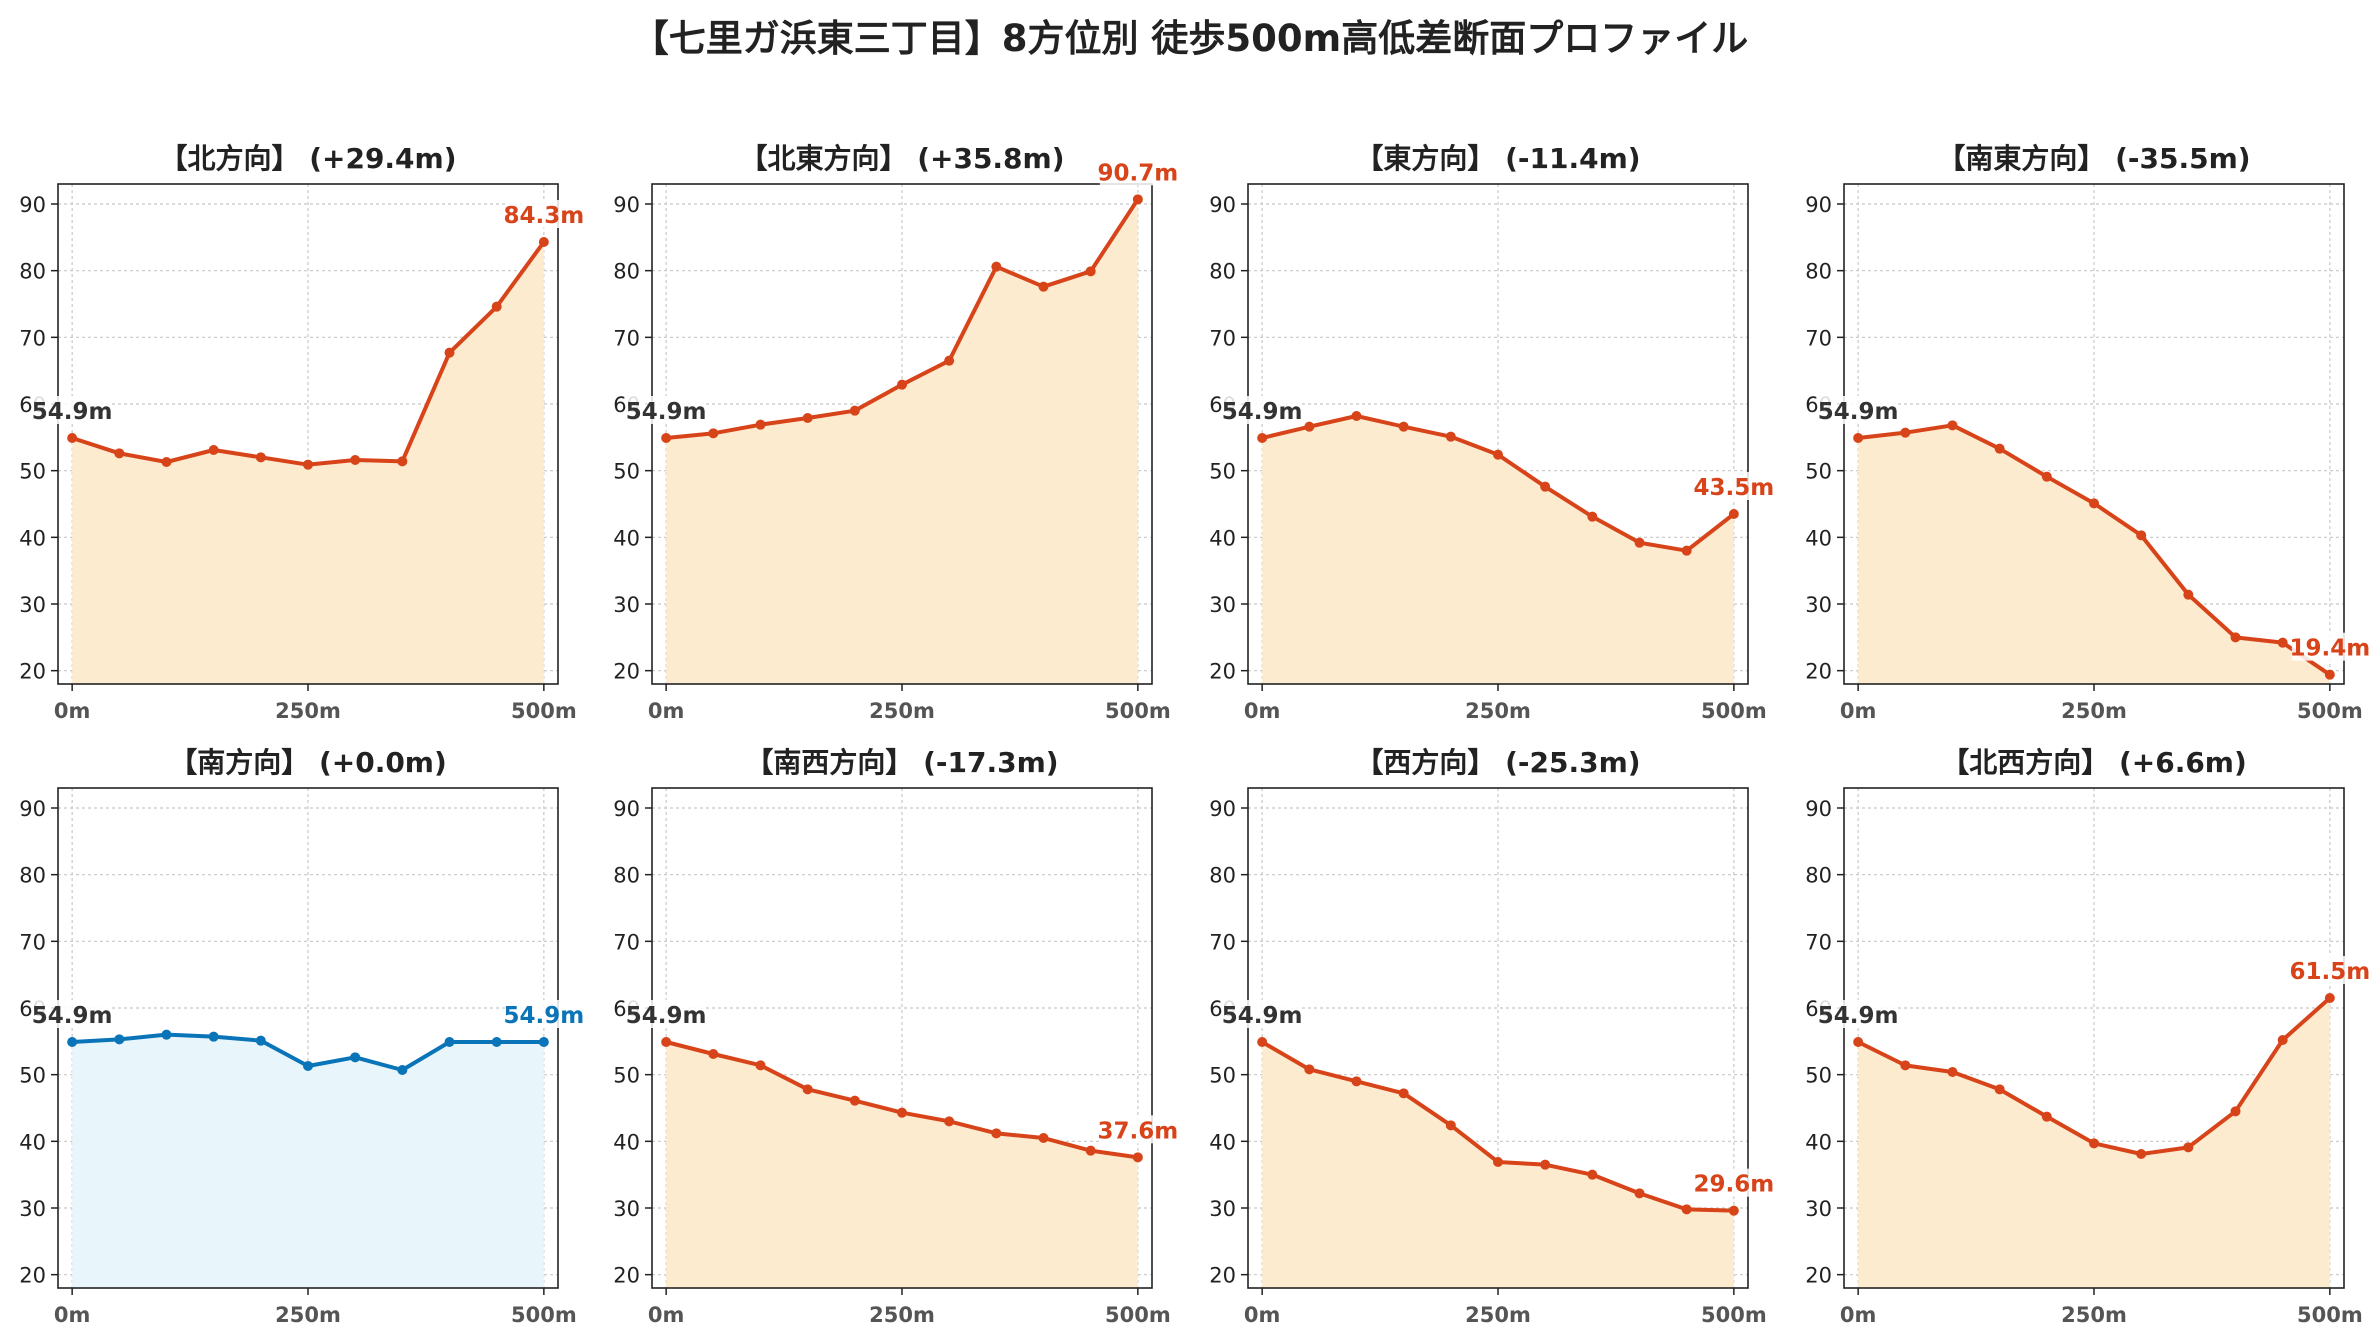  What do you see at coordinates (901, 762) in the screenshot?
I see `panel-title: 【南西方向】 (-17.3m)` at bounding box center [901, 762].